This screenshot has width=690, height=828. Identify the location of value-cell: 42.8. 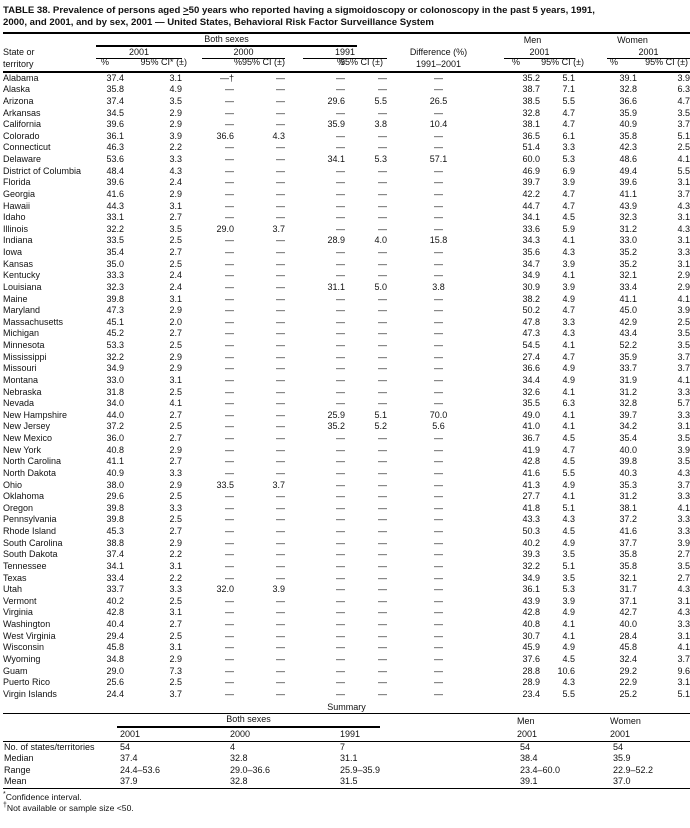
(531, 461).